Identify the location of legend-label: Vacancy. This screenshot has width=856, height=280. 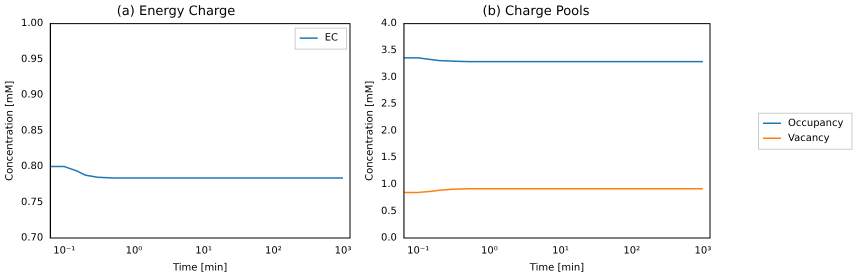
(809, 138).